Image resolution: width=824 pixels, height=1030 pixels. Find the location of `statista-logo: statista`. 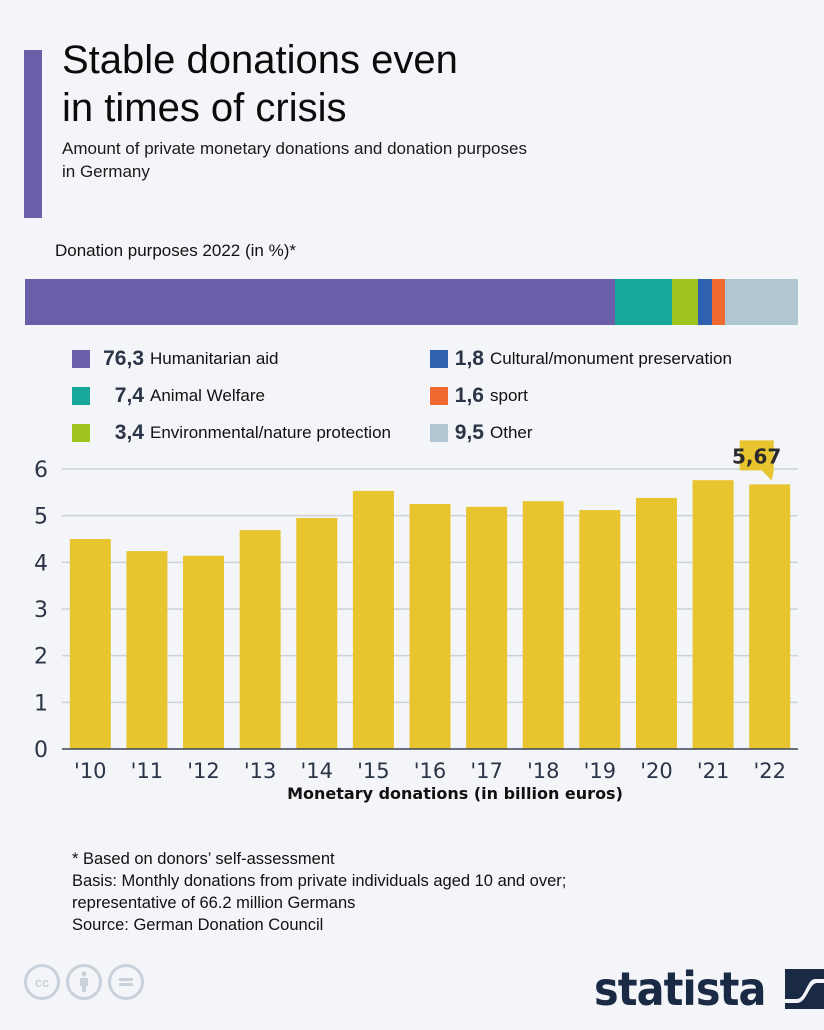

statista-logo: statista is located at coordinates (709, 989).